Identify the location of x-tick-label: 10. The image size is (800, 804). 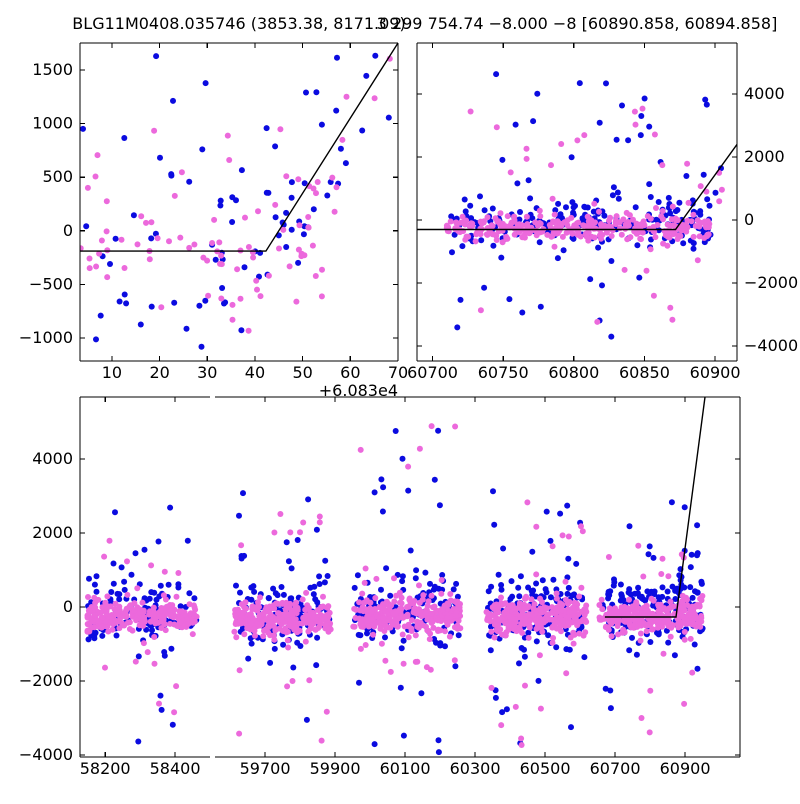
(112, 372).